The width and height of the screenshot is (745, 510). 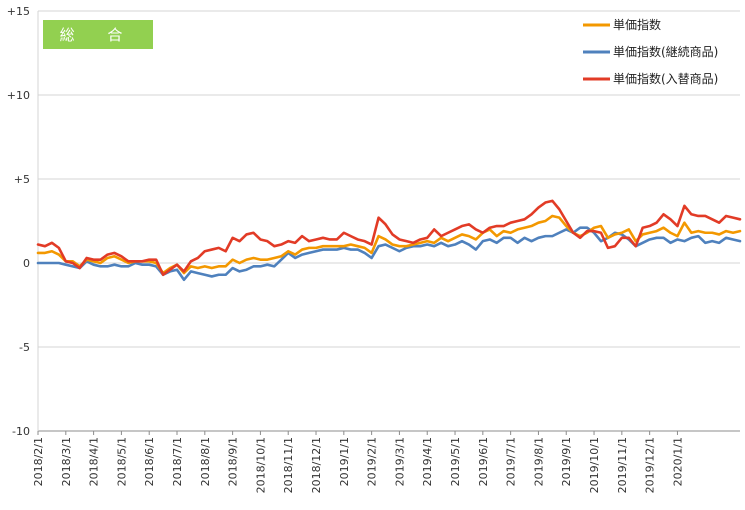 I want to click on x-tick-label: 2018/10/1, so click(x=260, y=465).